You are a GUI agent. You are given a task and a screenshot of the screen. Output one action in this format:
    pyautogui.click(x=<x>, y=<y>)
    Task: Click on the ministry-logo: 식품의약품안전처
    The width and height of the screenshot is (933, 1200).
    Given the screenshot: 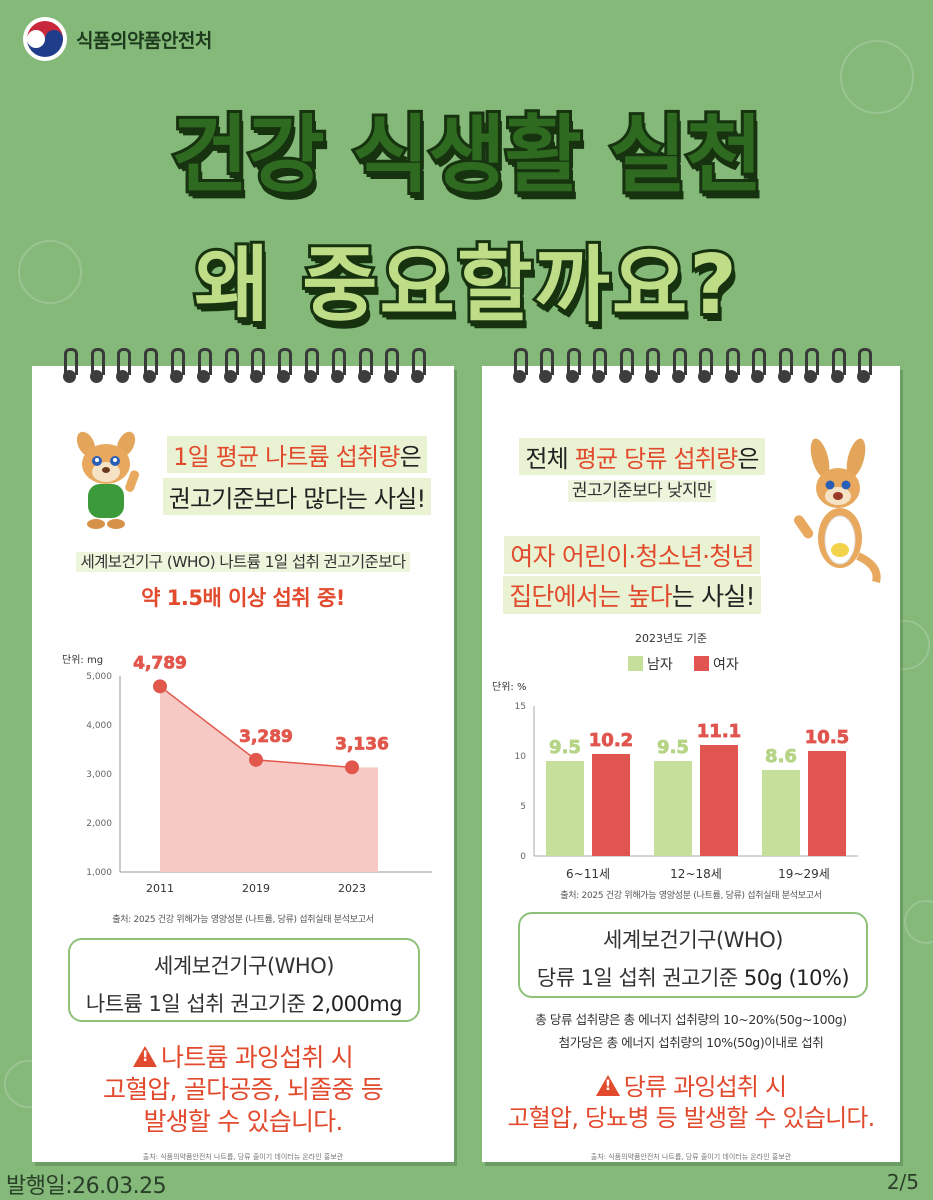 What is the action you would take?
    pyautogui.click(x=117, y=39)
    